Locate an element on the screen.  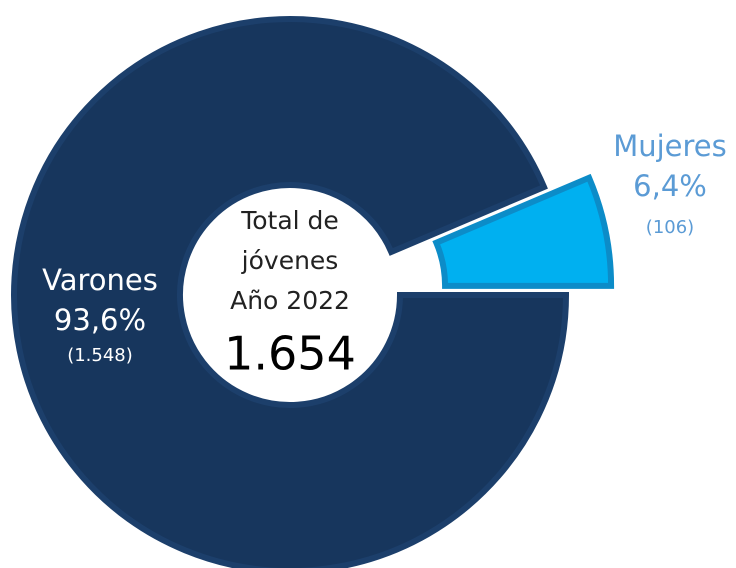
count-label: (106) is located at coordinates (670, 227).